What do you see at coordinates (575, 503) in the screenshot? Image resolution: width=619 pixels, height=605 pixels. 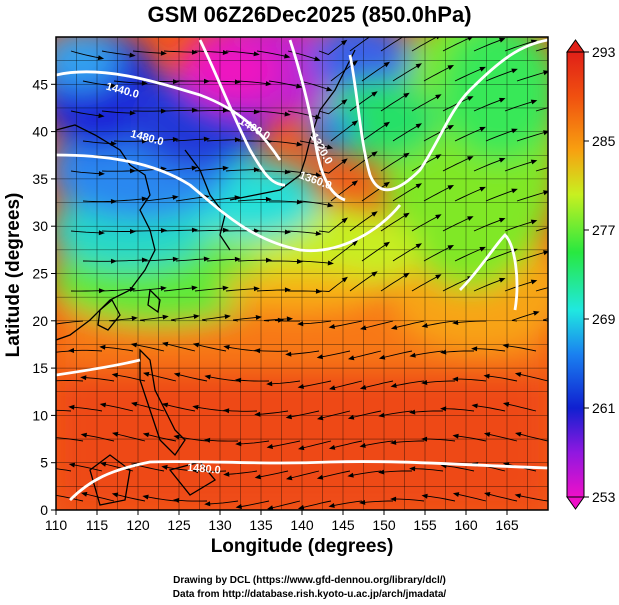 I see `colorbar-bottom-arrow` at bounding box center [575, 503].